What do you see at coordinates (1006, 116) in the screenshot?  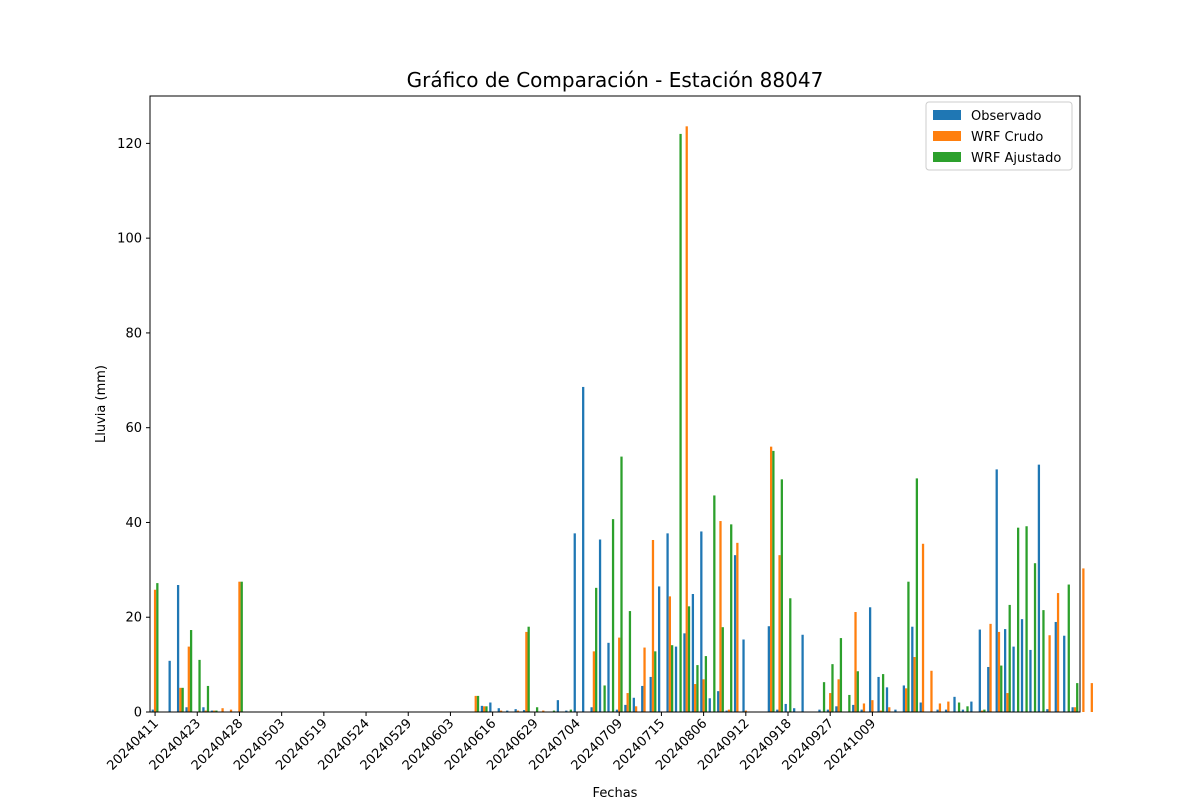 I see `legend-label-observado: Observado` at bounding box center [1006, 116].